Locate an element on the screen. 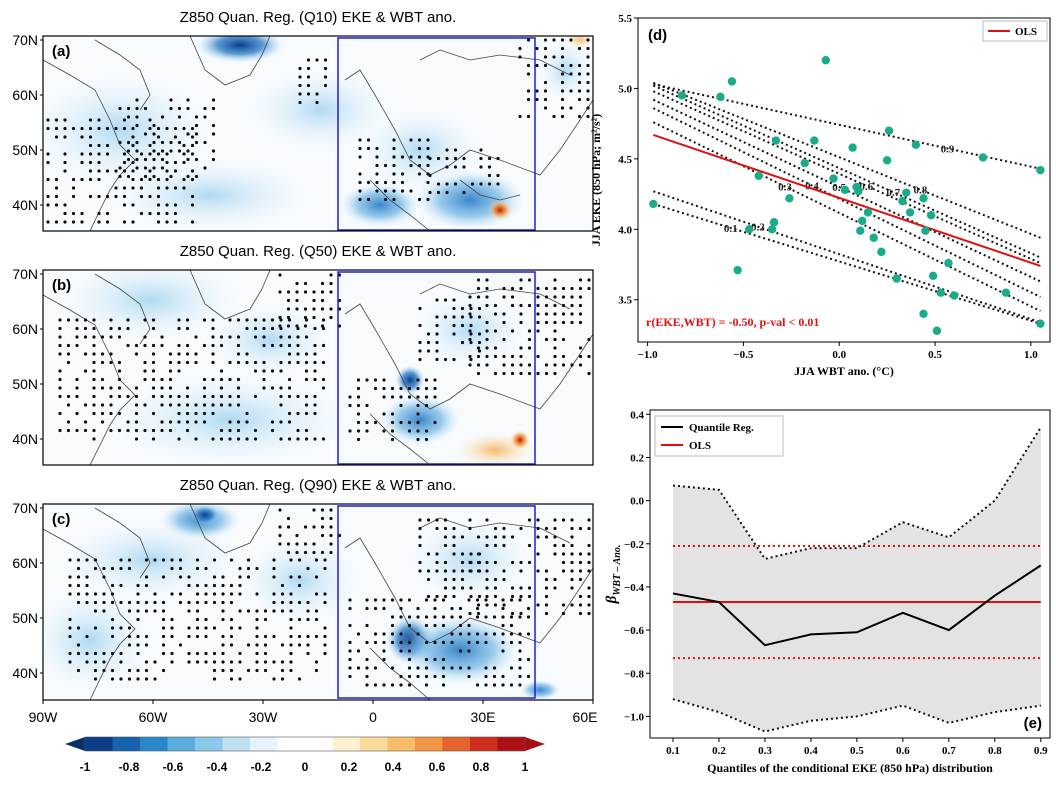 This screenshot has height=787, width=1056. data-point is located at coordinates (737, 270).